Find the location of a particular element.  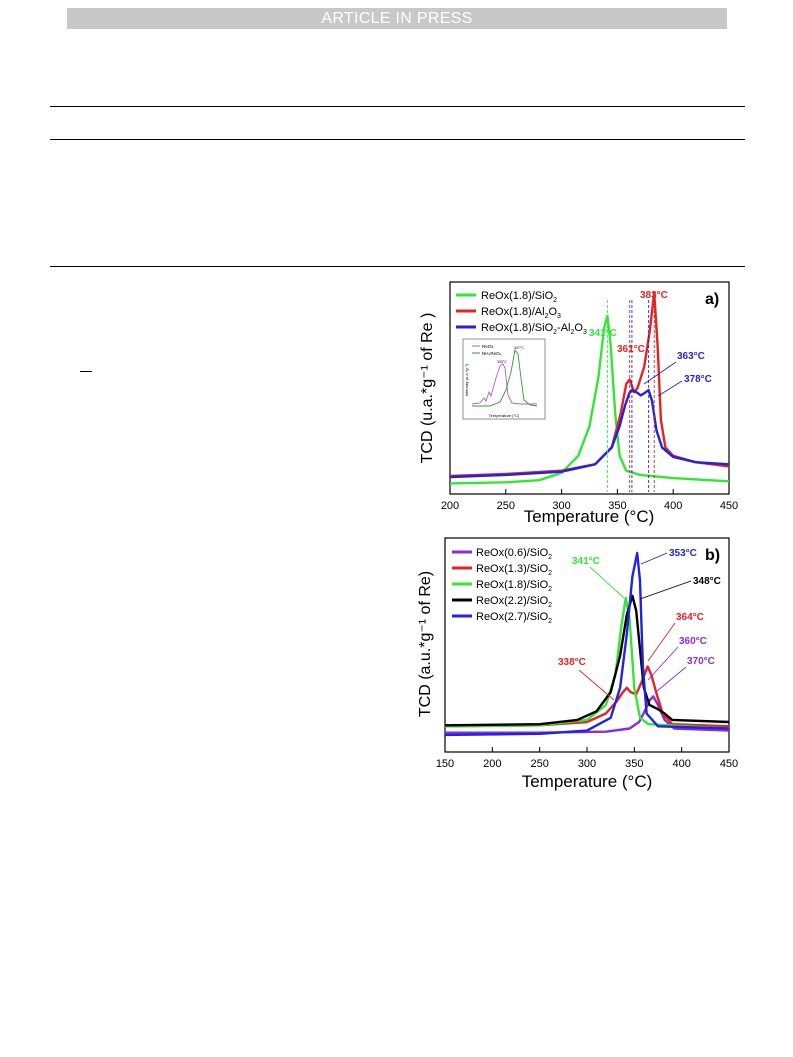

pointer-364-b is located at coordinates (661, 642).